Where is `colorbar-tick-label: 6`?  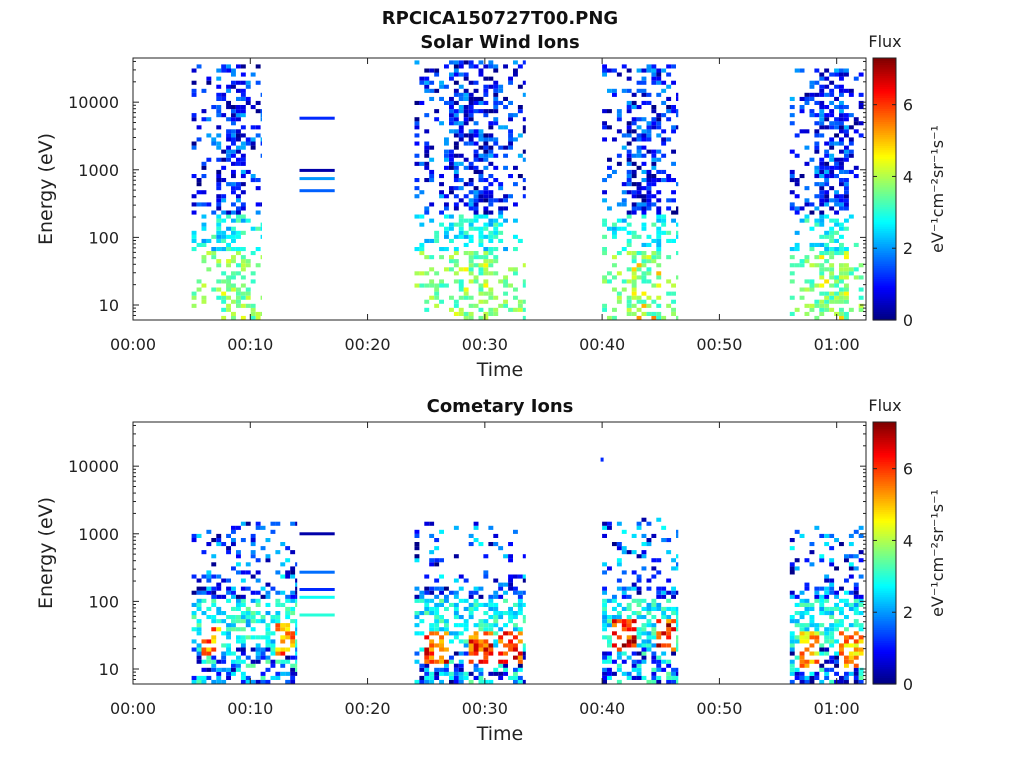 colorbar-tick-label: 6 is located at coordinates (908, 469).